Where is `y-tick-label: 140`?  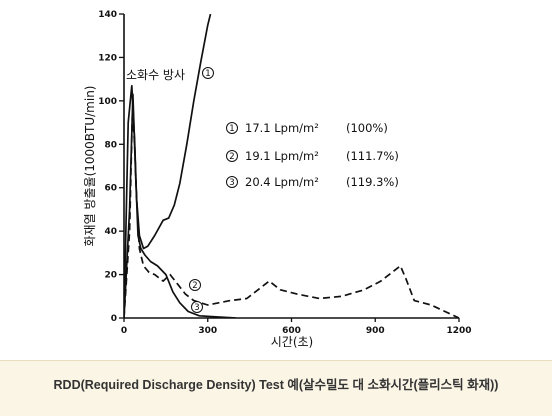 y-tick-label: 140 is located at coordinates (107, 15).